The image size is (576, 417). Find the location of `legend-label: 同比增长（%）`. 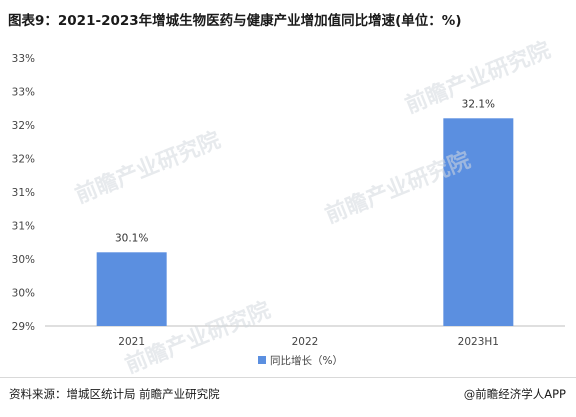

legend-label: 同比增长（%） is located at coordinates (306, 360).